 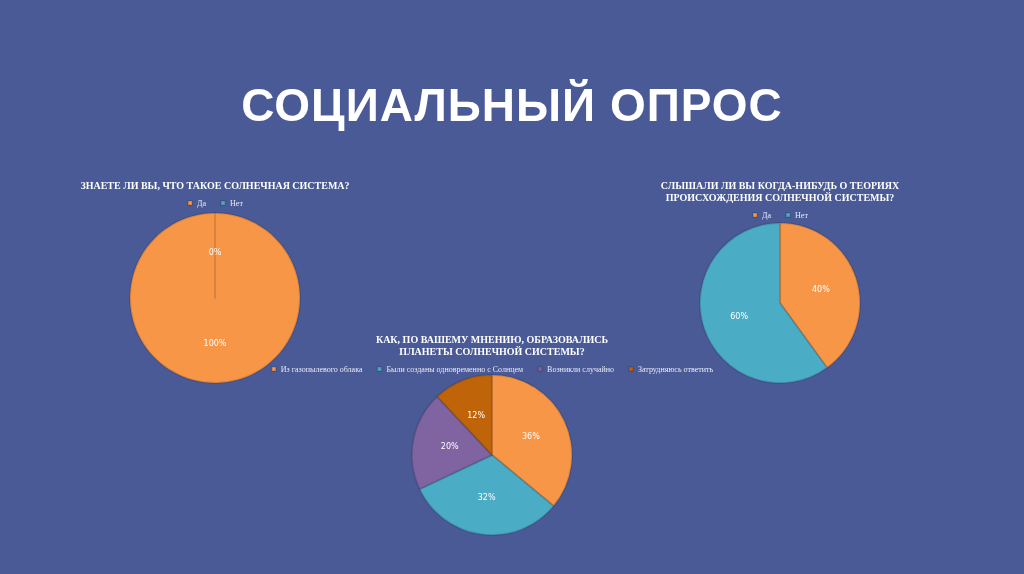 What do you see at coordinates (476, 415) in the screenshot?
I see `data-label: 12%` at bounding box center [476, 415].